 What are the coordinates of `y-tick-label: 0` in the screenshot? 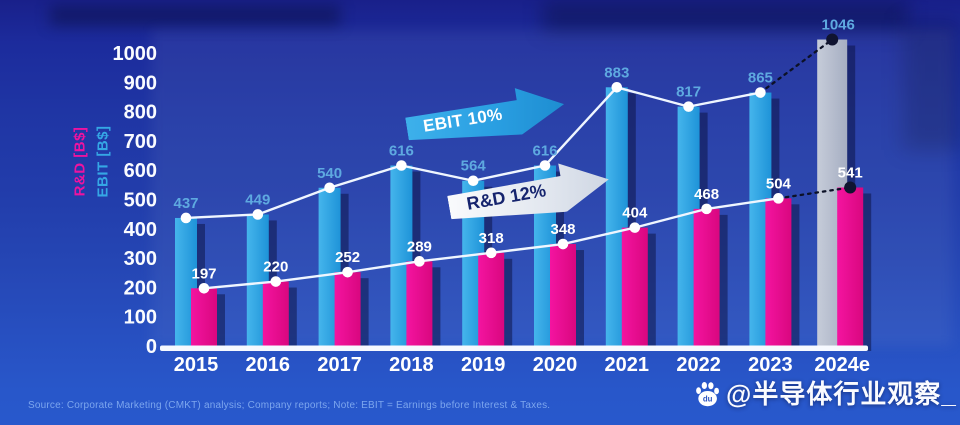 It's located at (151, 347).